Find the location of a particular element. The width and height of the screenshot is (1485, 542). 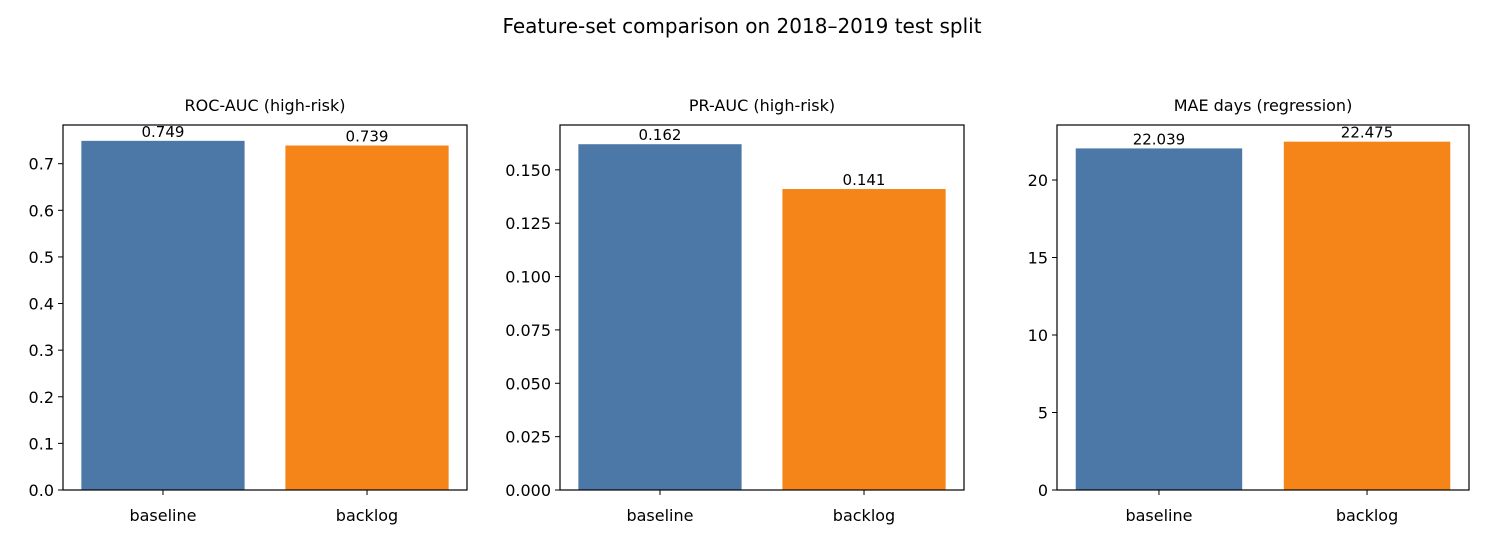

y-tick-label: 0.050 is located at coordinates (528, 383).